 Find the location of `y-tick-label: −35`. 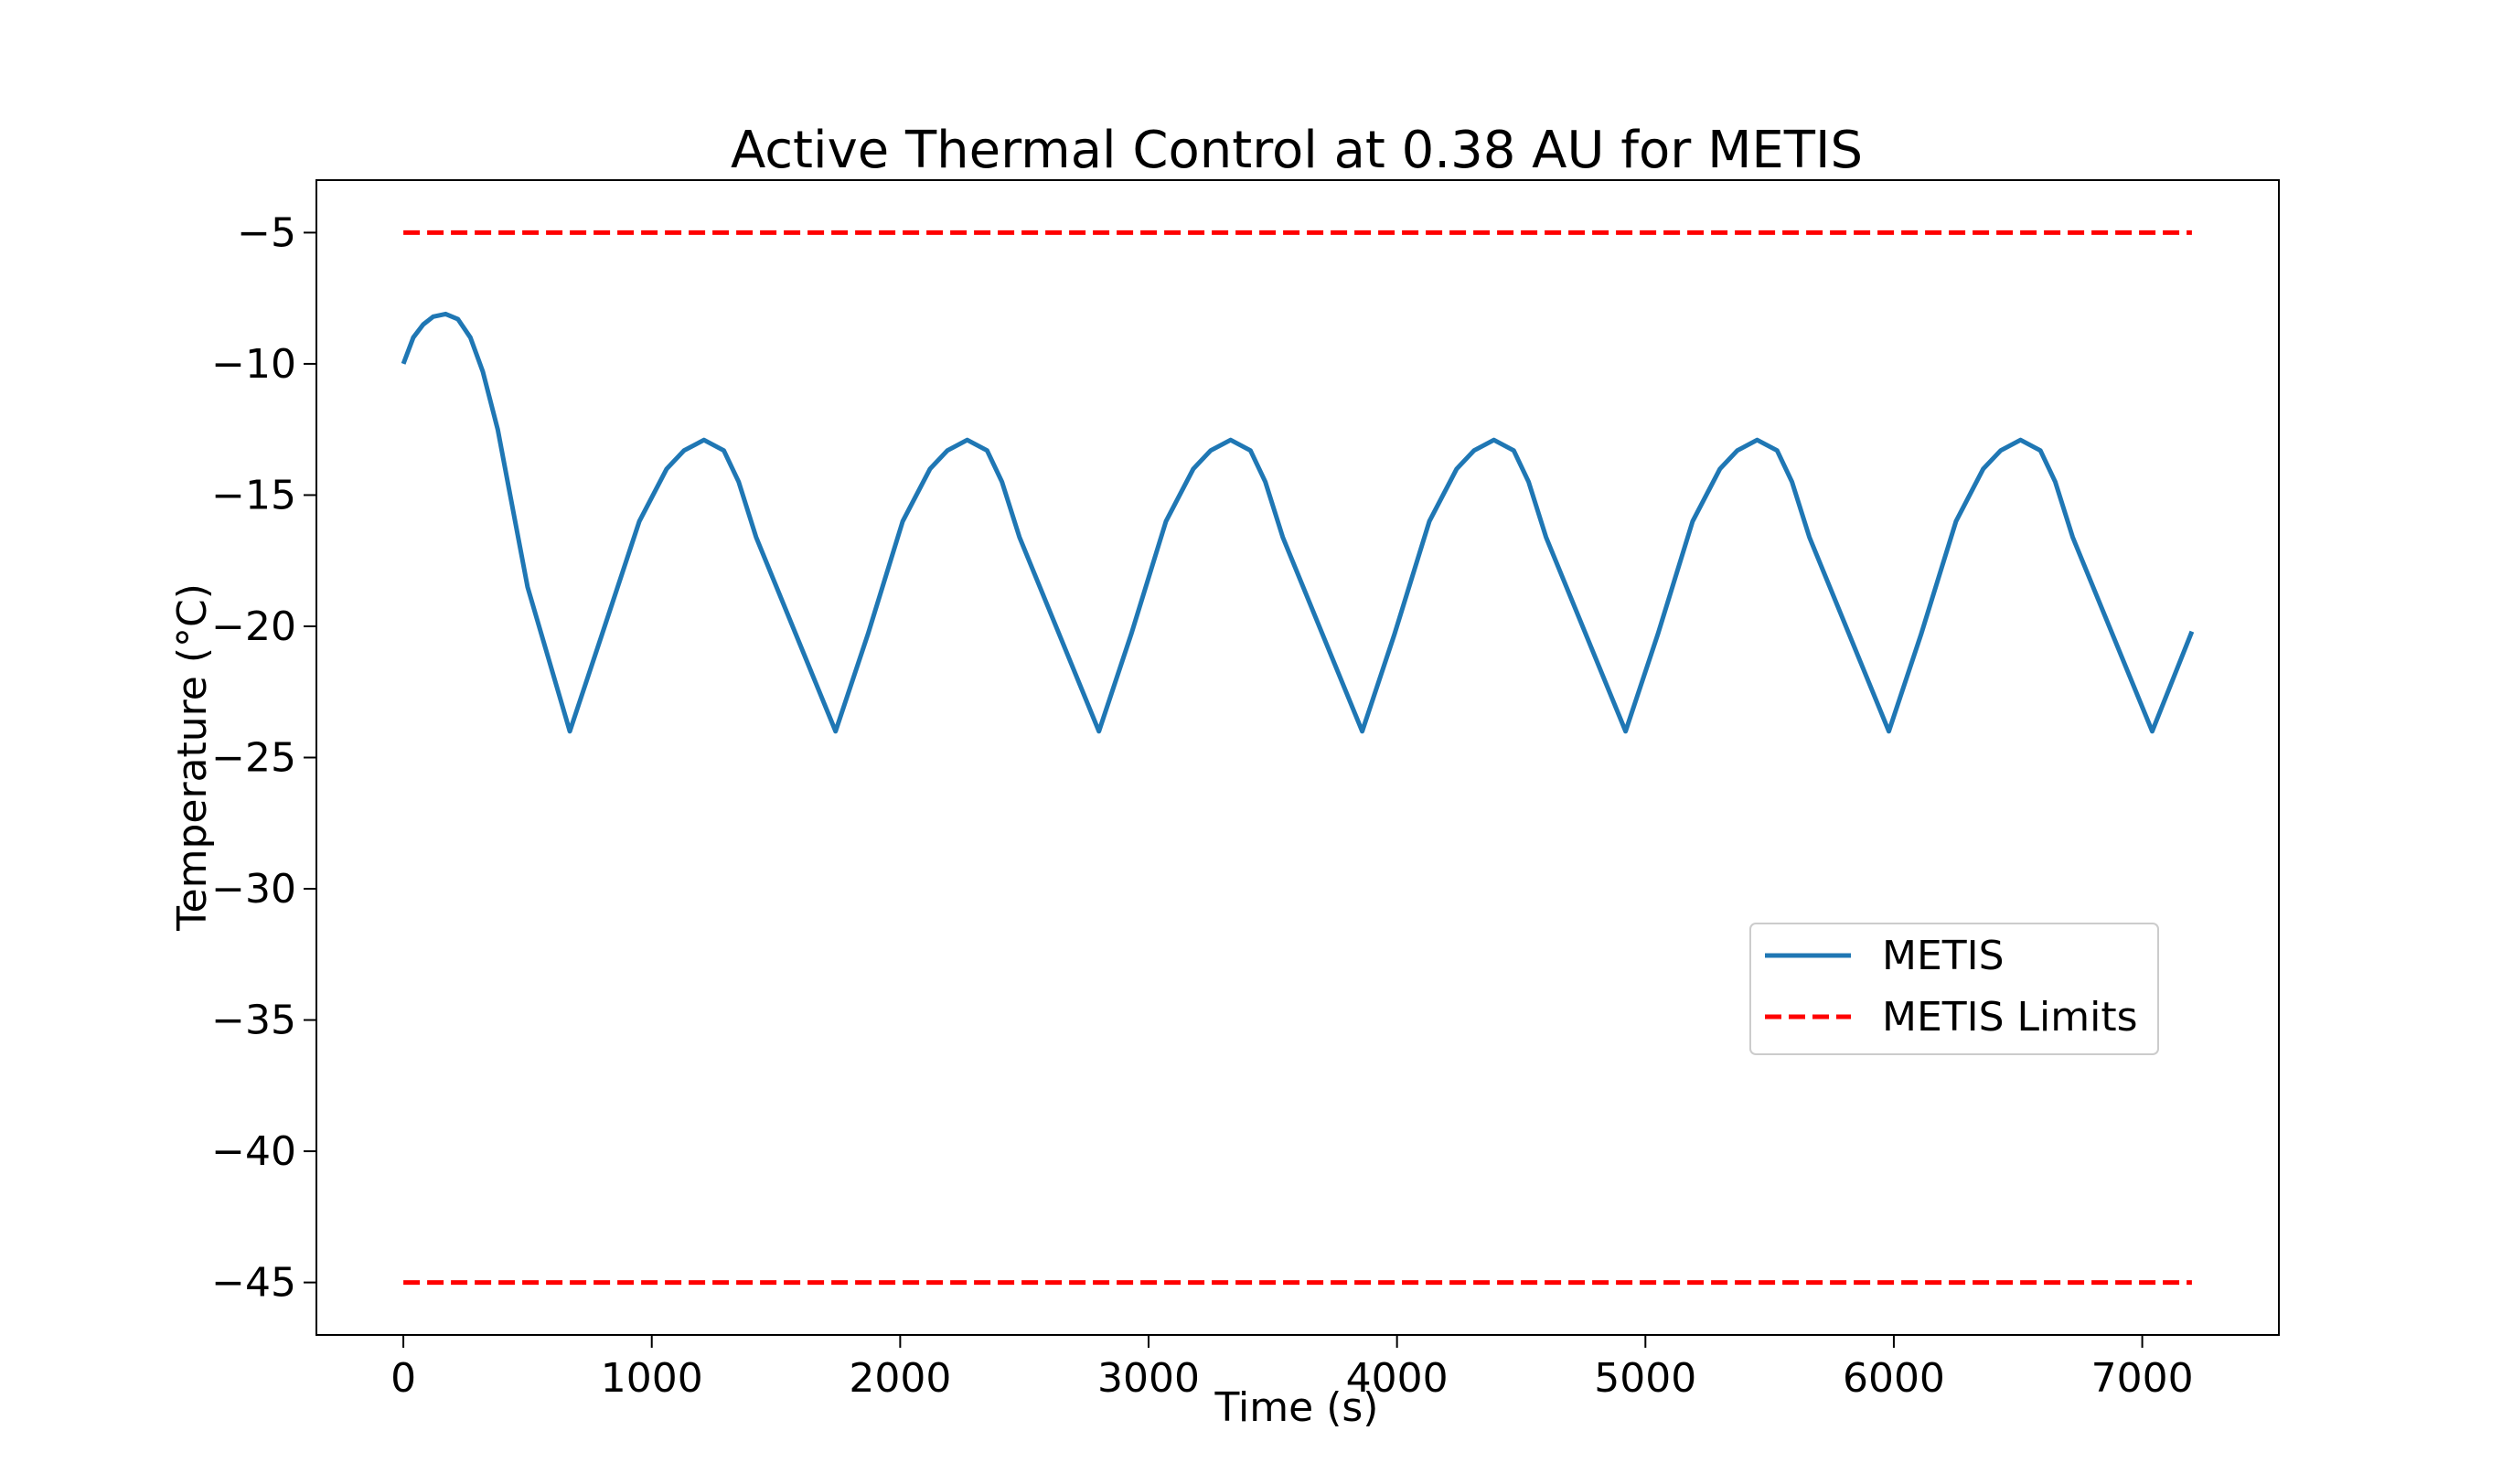

y-tick-label: −35 is located at coordinates (253, 1021).